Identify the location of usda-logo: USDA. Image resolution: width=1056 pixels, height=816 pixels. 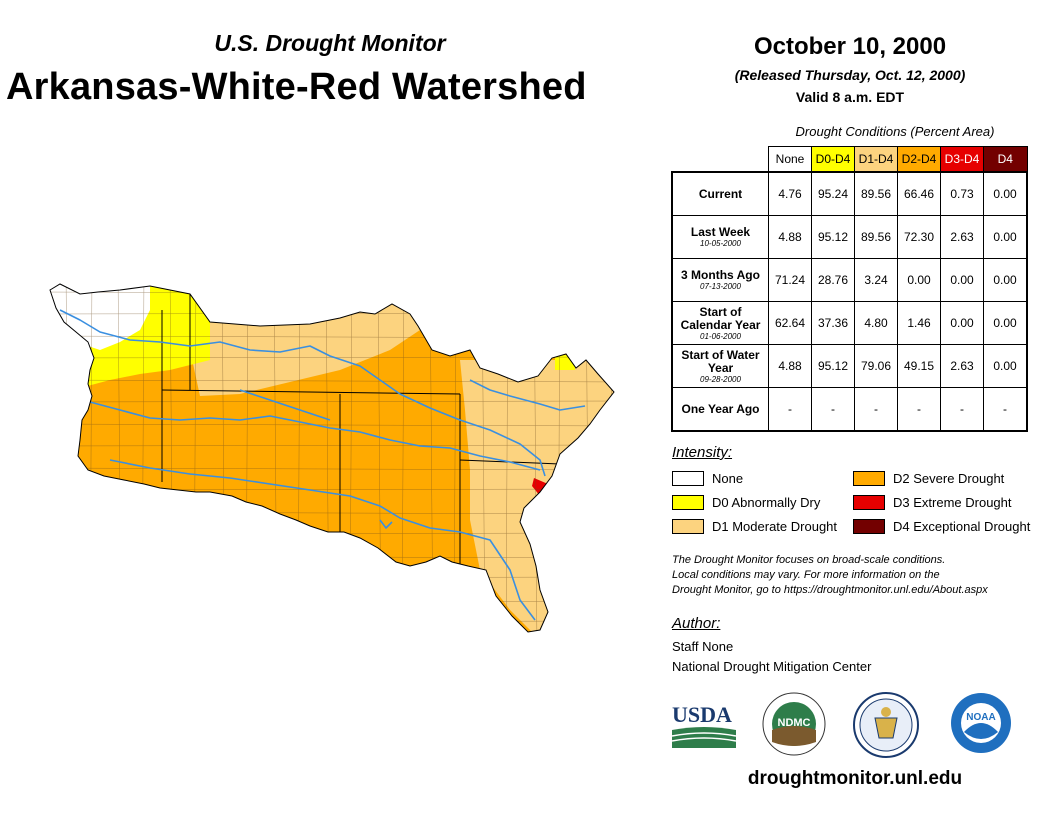
(704, 725).